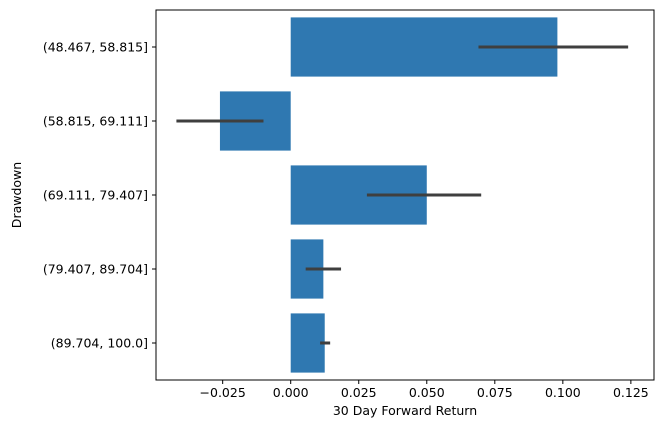  I want to click on x-tick-label-2: 0.025, so click(359, 392).